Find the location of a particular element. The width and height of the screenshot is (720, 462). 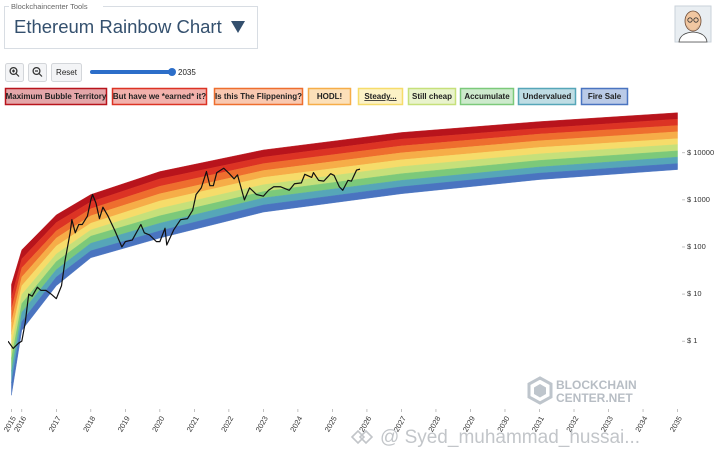

avatar is located at coordinates (693, 24).